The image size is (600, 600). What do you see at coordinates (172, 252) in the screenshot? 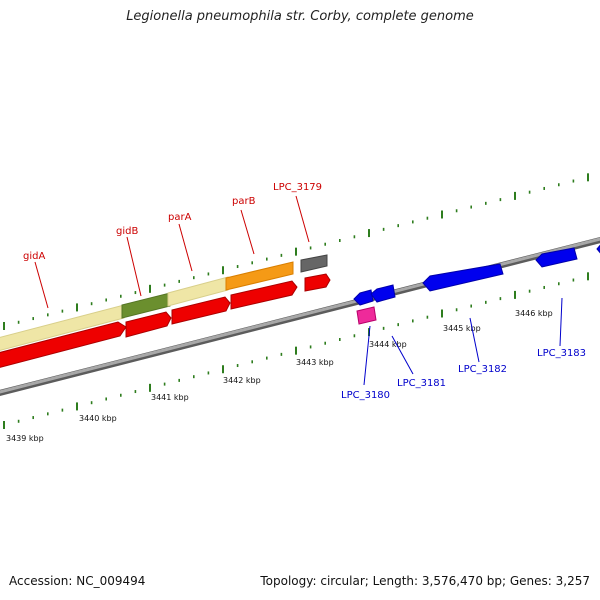
I see `forward-gene-labels` at bounding box center [172, 252].